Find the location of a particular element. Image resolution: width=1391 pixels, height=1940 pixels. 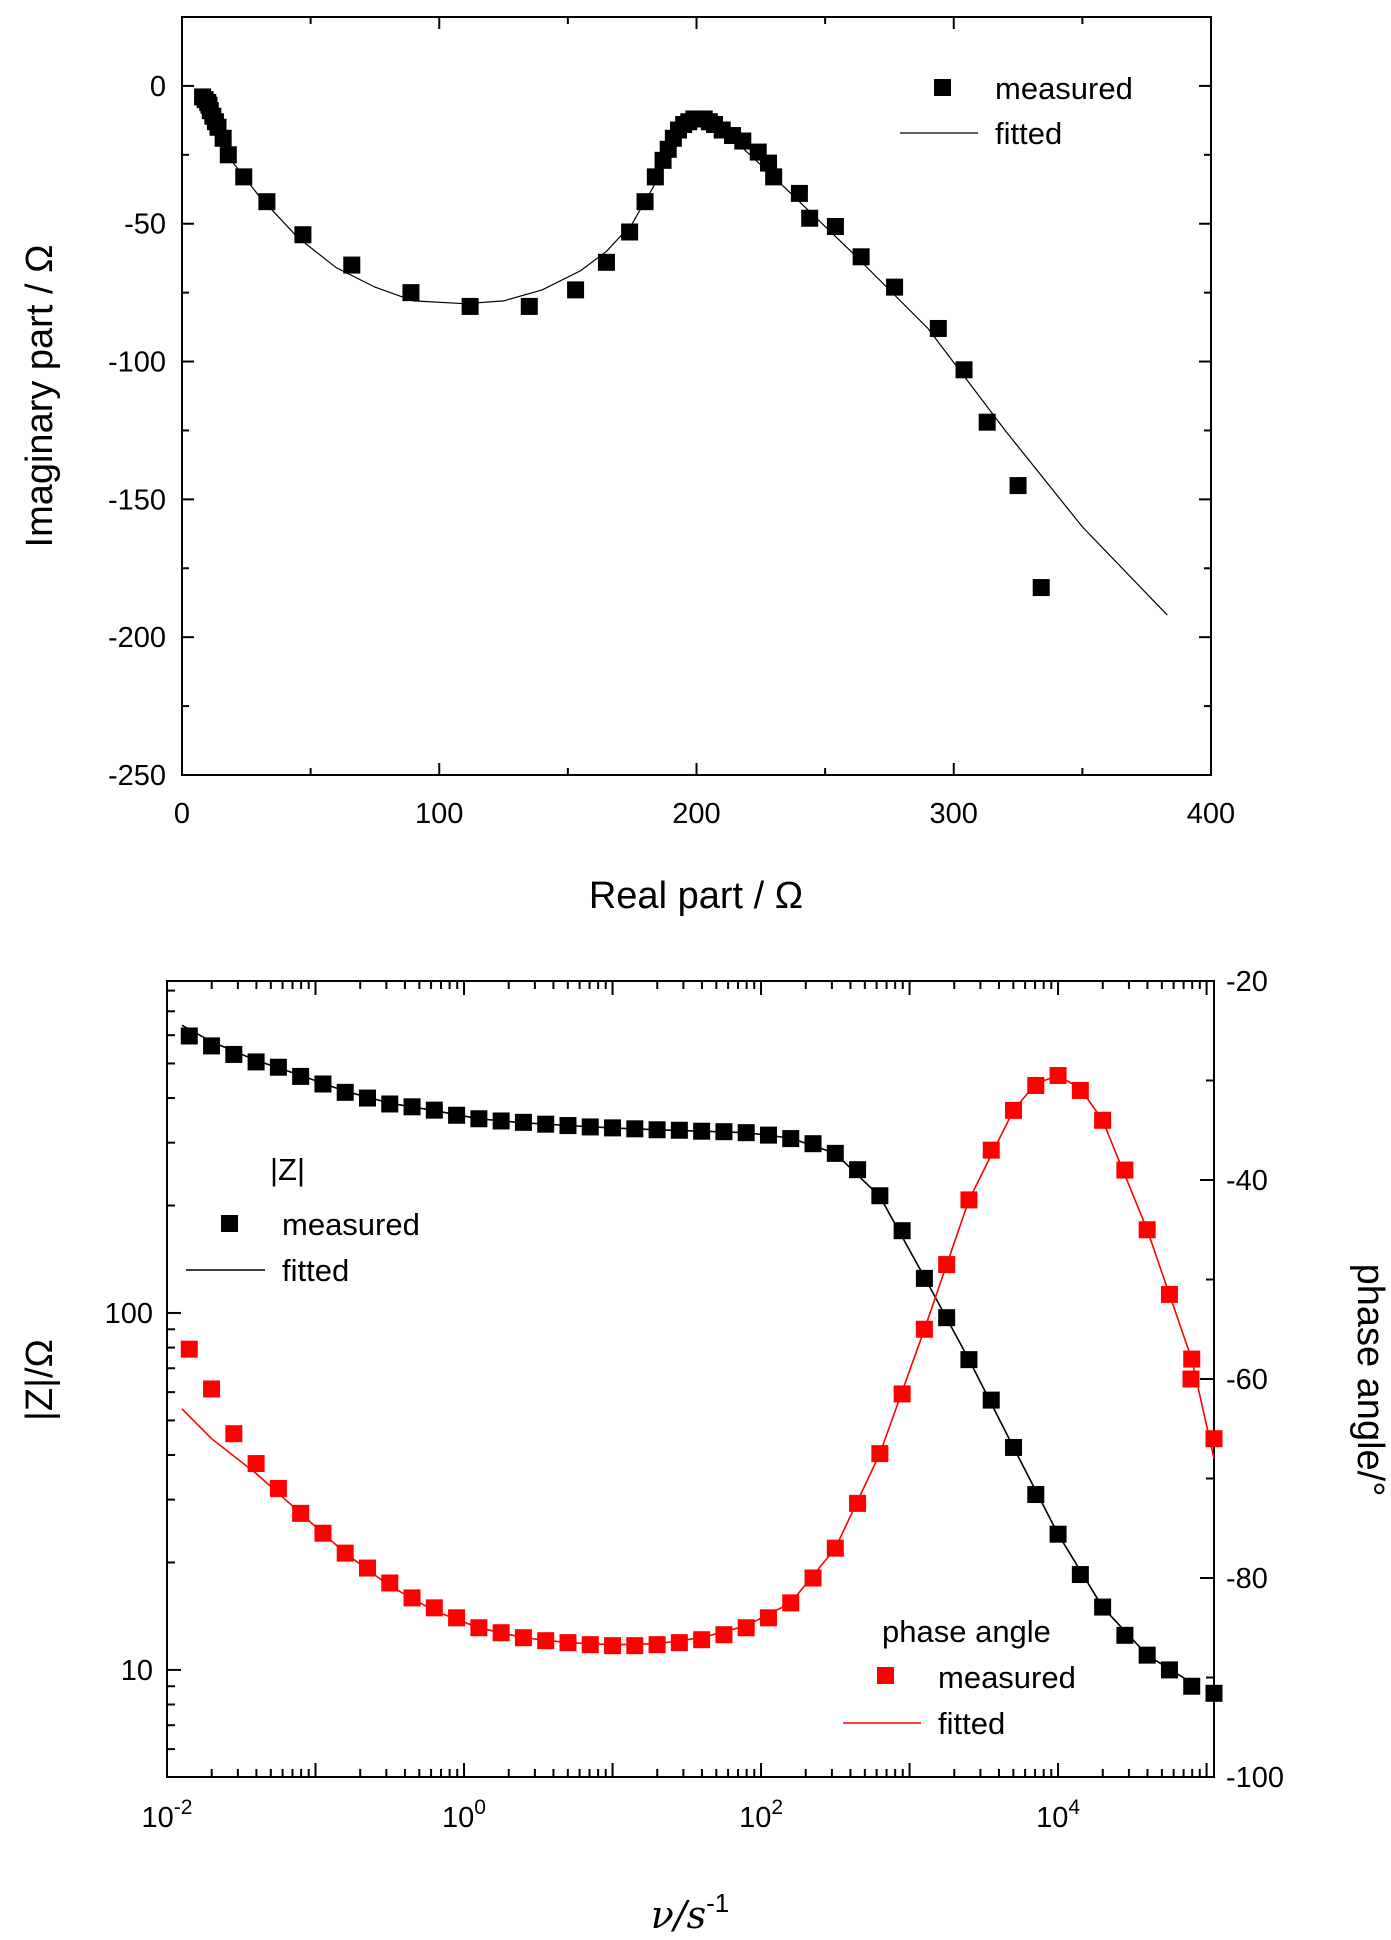

nyquist-legend-measured-marker is located at coordinates (942, 87).